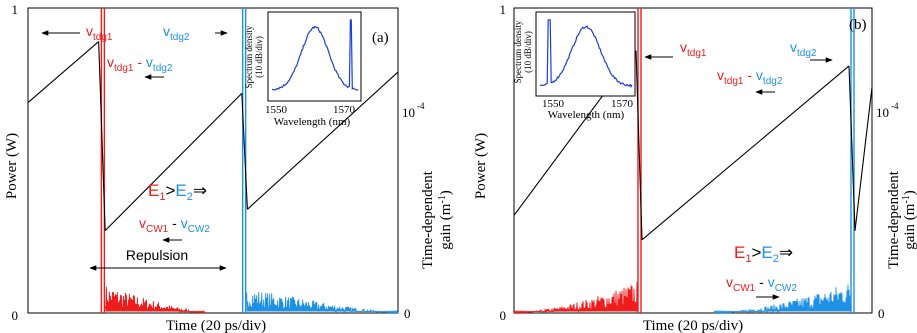 The width and height of the screenshot is (917, 333). I want to click on panel-a-ytick-0: 0, so click(15, 315).